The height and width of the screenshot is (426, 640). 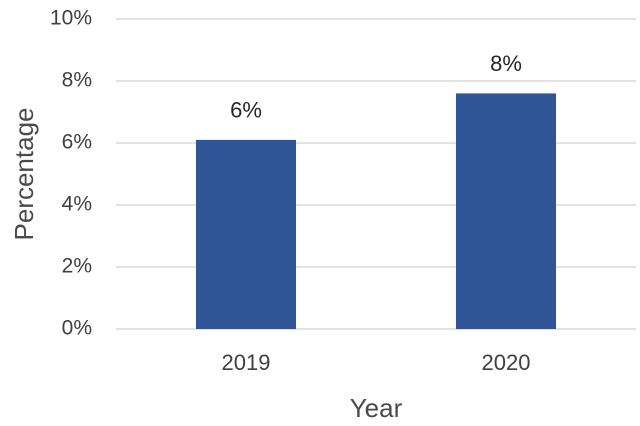 I want to click on x-axis-title: Year, so click(x=376, y=408).